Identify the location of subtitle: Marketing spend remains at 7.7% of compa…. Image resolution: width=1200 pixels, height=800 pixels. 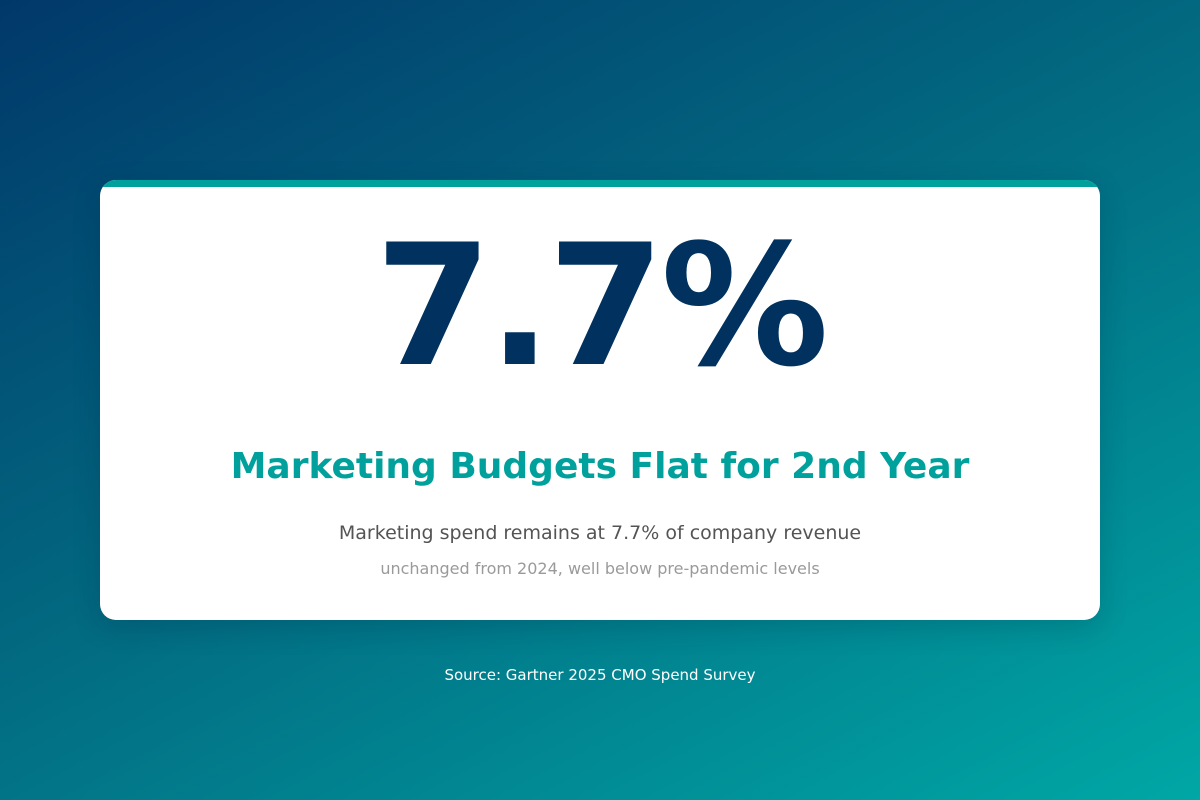
(600, 533).